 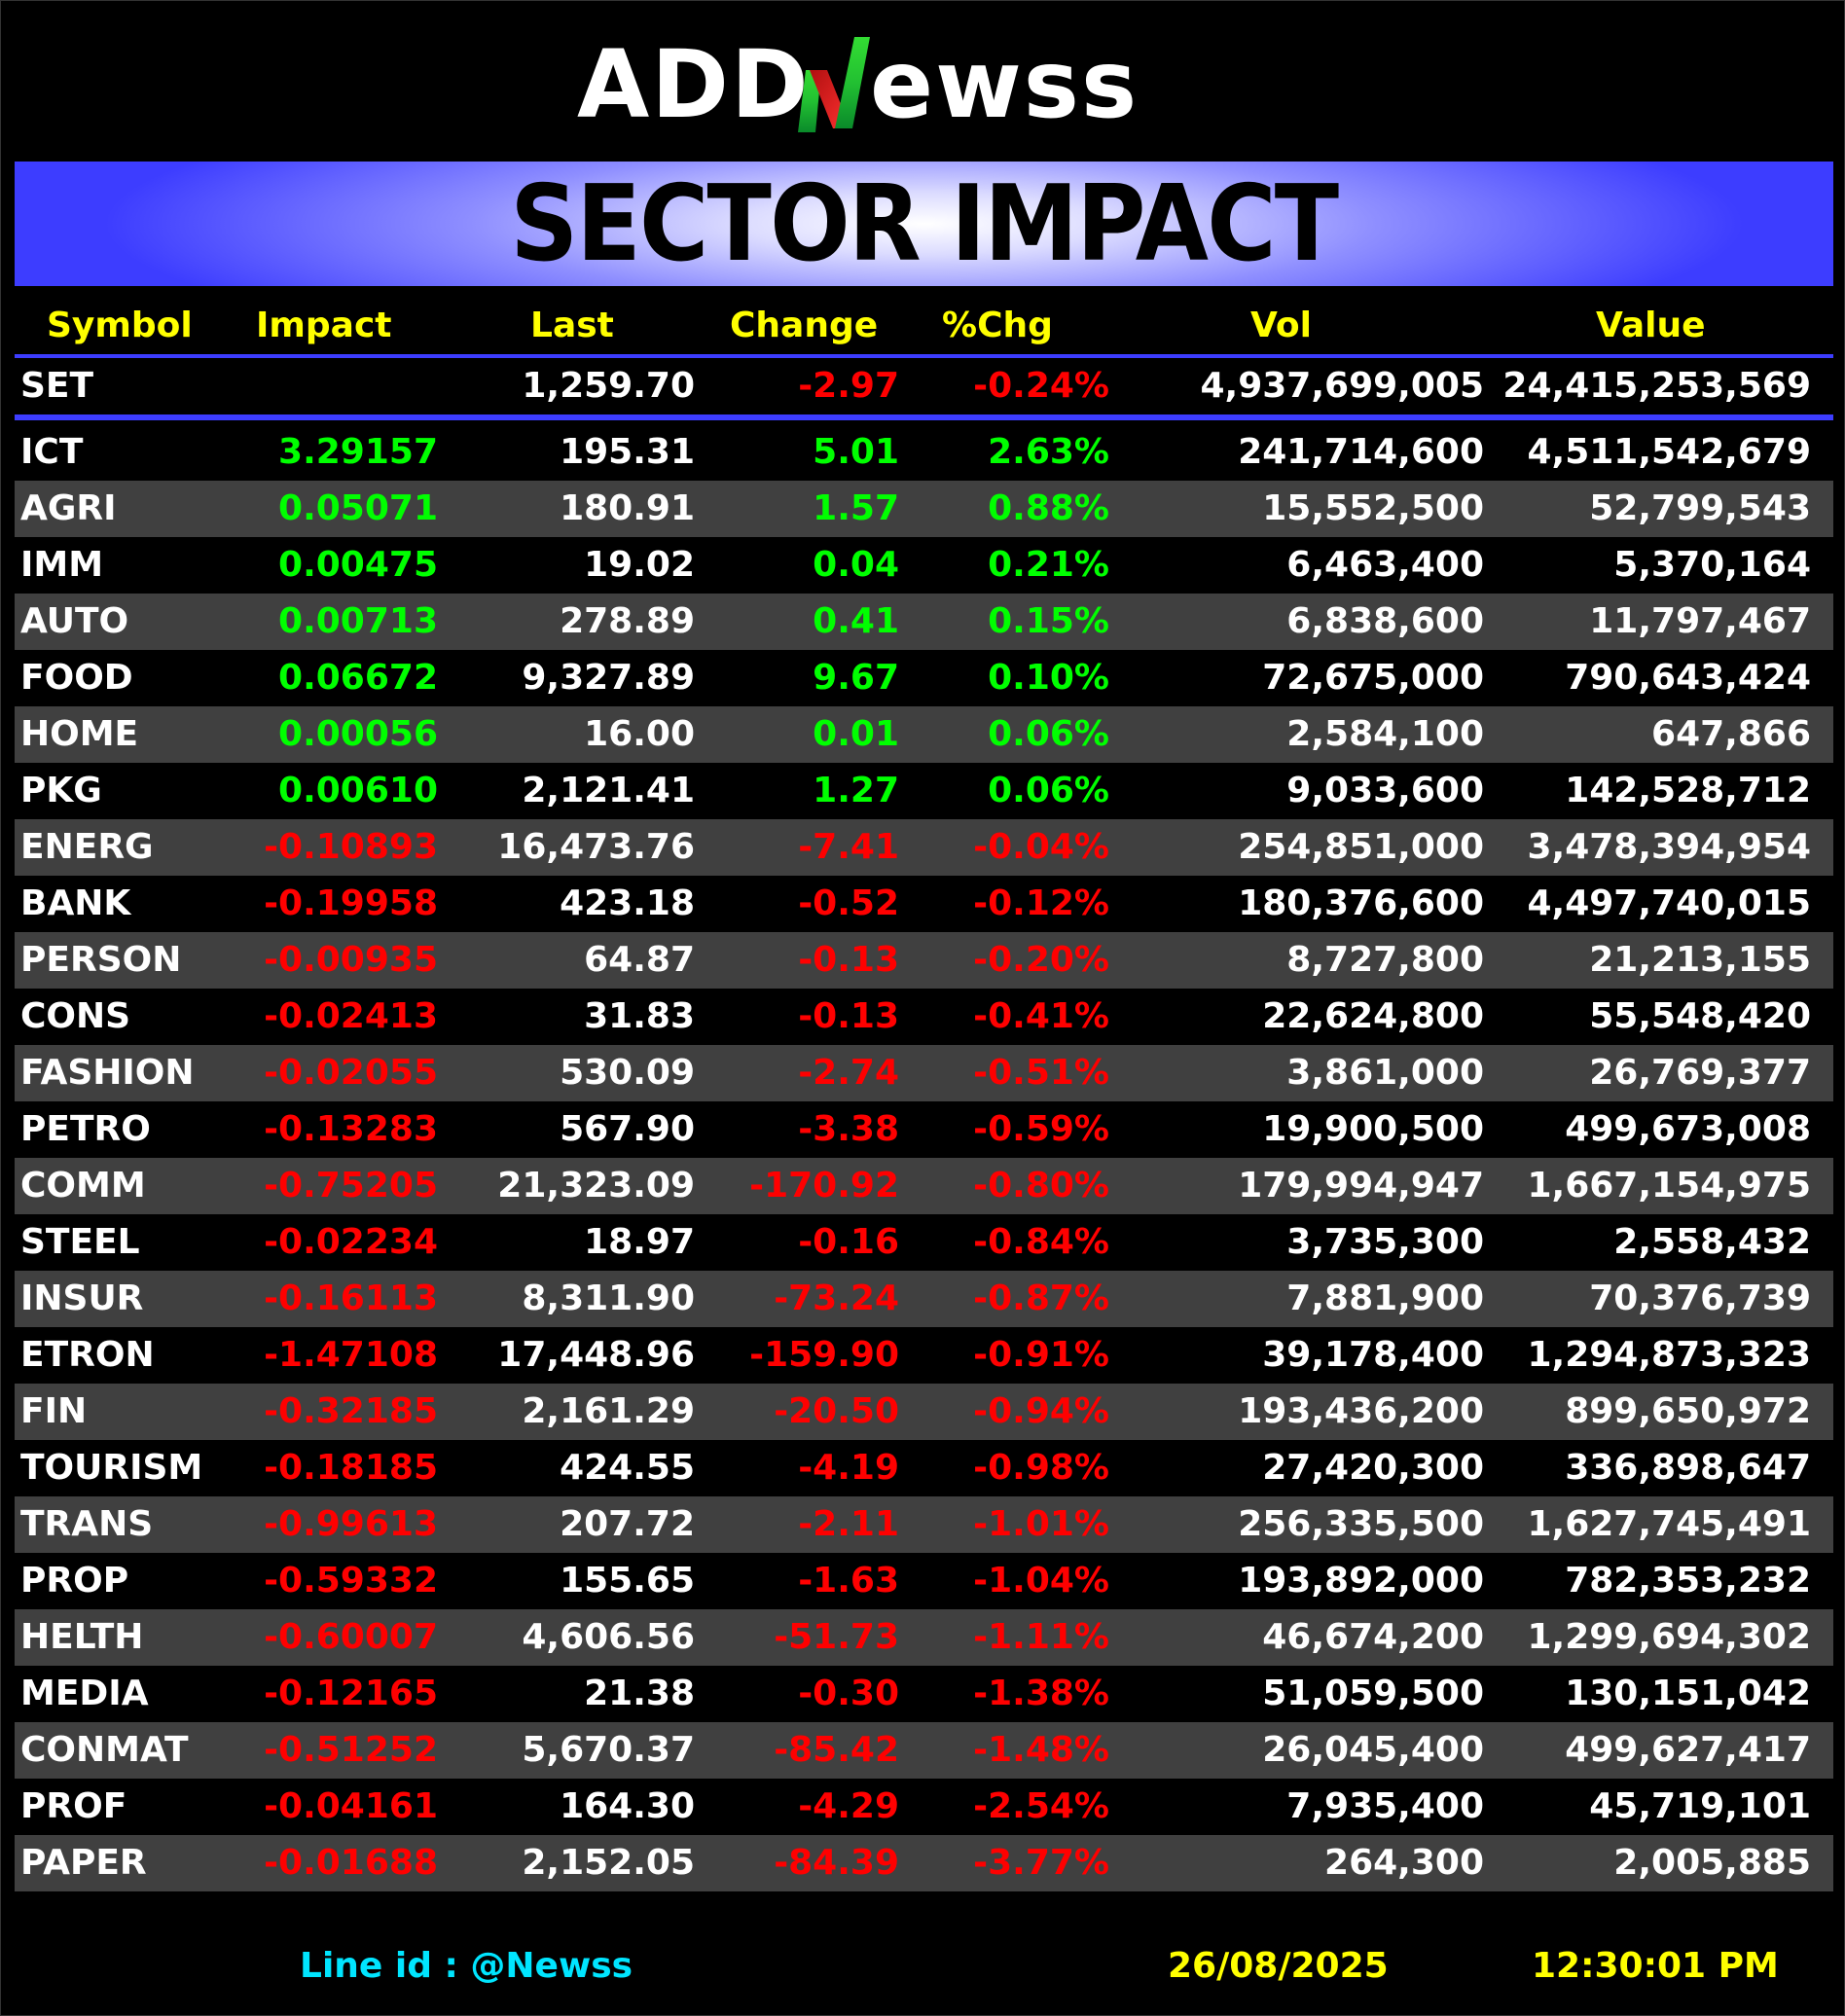 What do you see at coordinates (1385, 1073) in the screenshot?
I see `cell-volume: 3,861,000` at bounding box center [1385, 1073].